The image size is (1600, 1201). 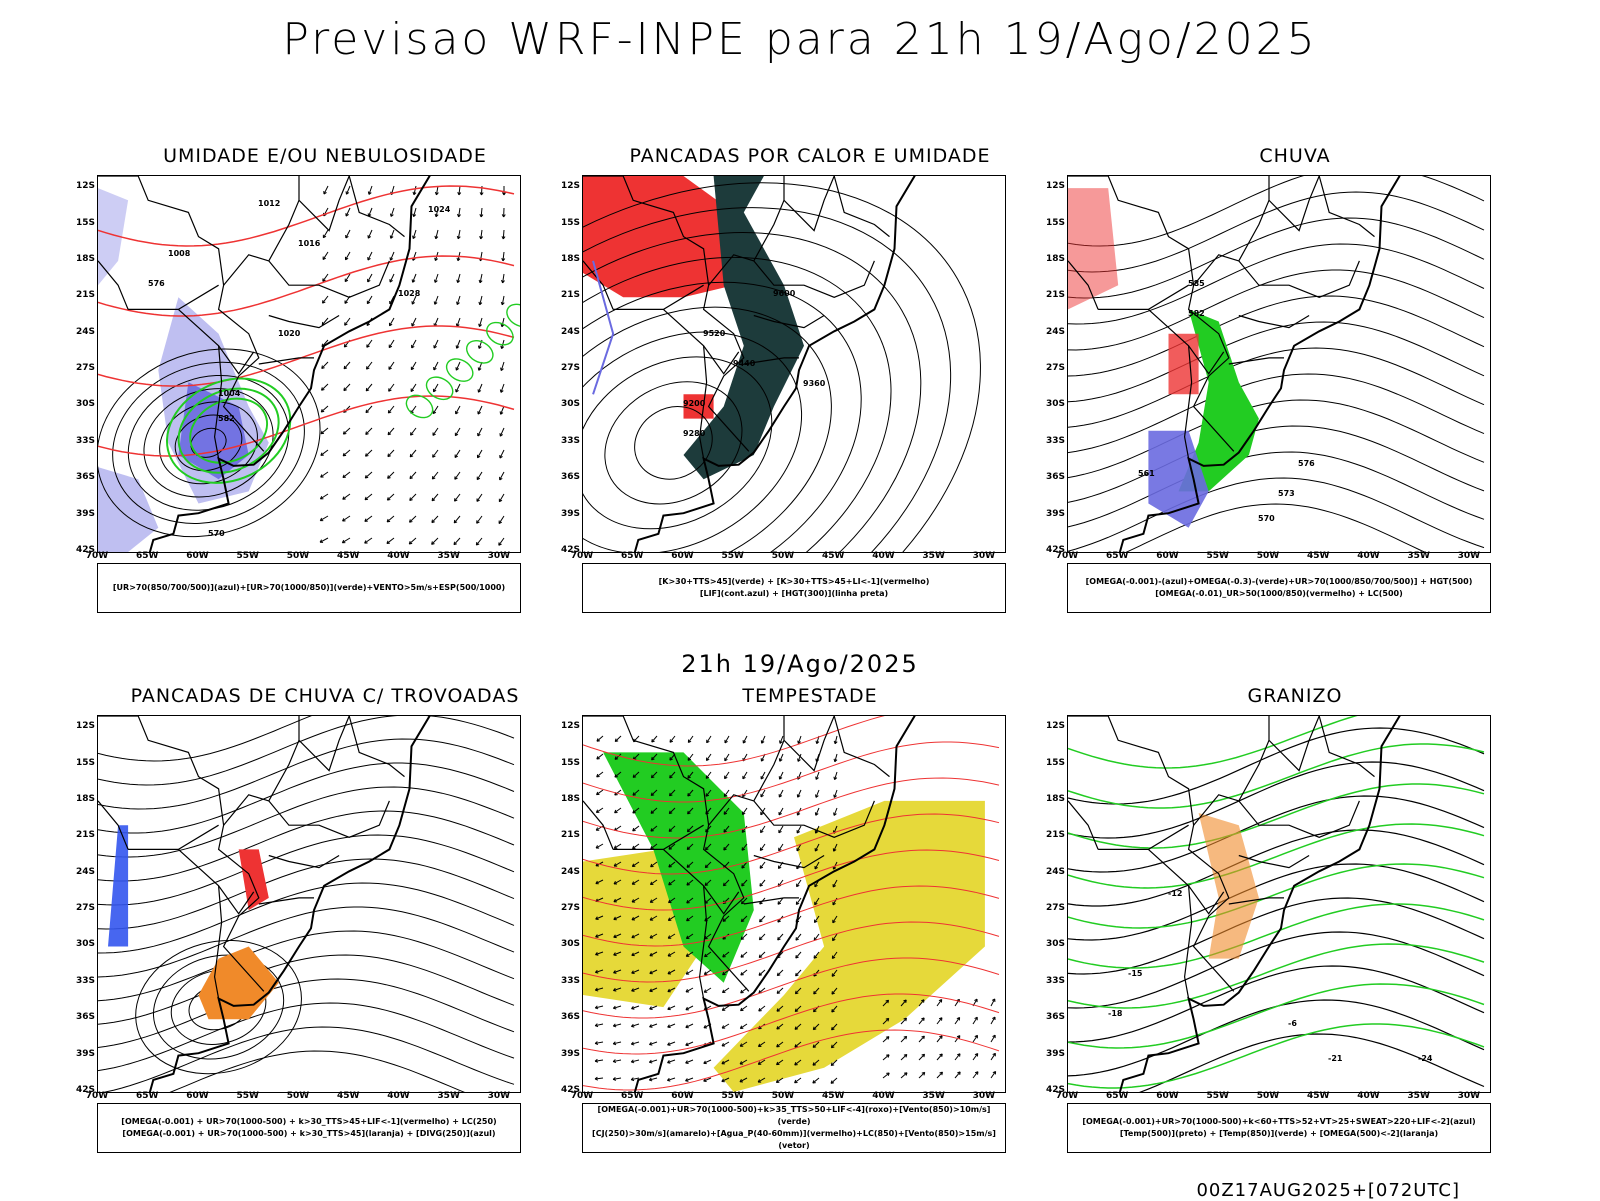 What do you see at coordinates (1328, 1190) in the screenshot?
I see `forecast-run-footer: 00Z17AUG2025+[072UTC]` at bounding box center [1328, 1190].